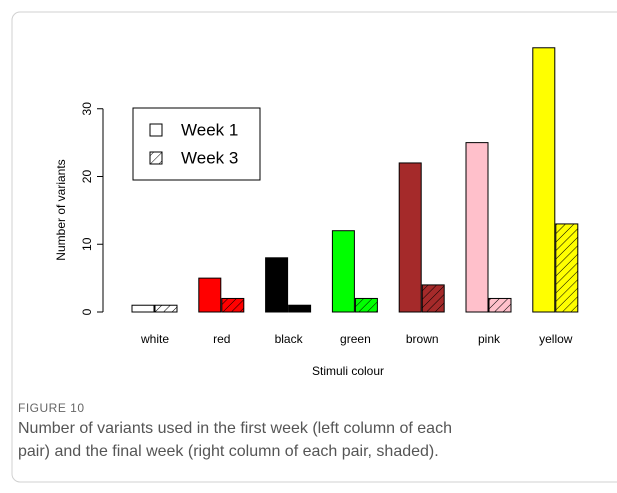 This screenshot has height=493, width=617. What do you see at coordinates (221, 339) in the screenshot?
I see `x-tick-label: red` at bounding box center [221, 339].